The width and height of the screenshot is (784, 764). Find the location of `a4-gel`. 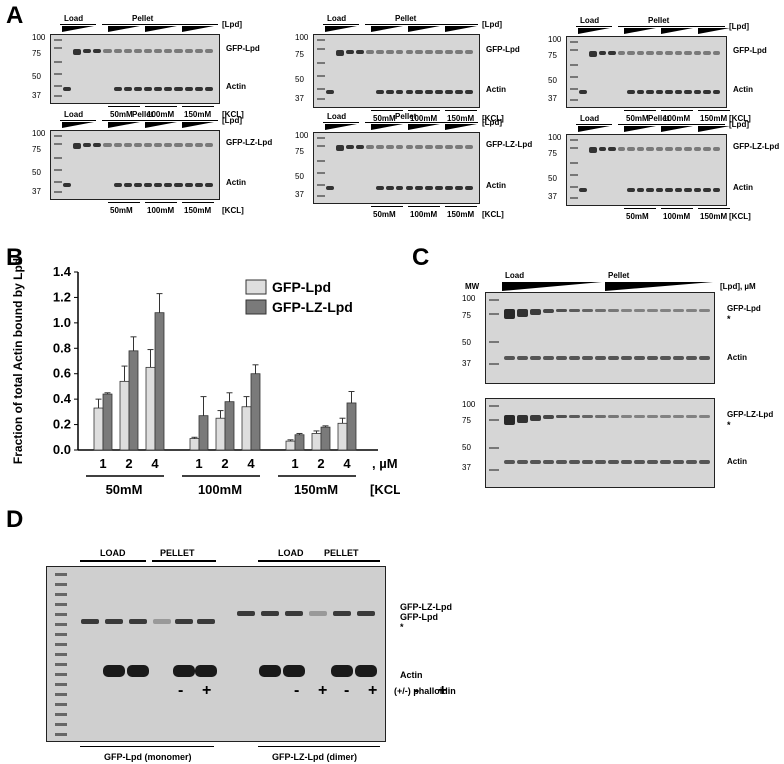

a4-gel is located at coordinates (135, 165).